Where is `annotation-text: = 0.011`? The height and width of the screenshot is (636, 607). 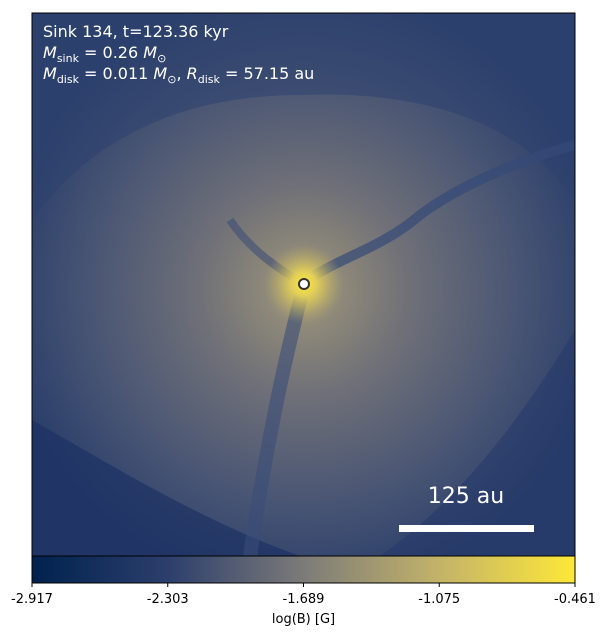 annotation-text: = 0.011 is located at coordinates (116, 73).